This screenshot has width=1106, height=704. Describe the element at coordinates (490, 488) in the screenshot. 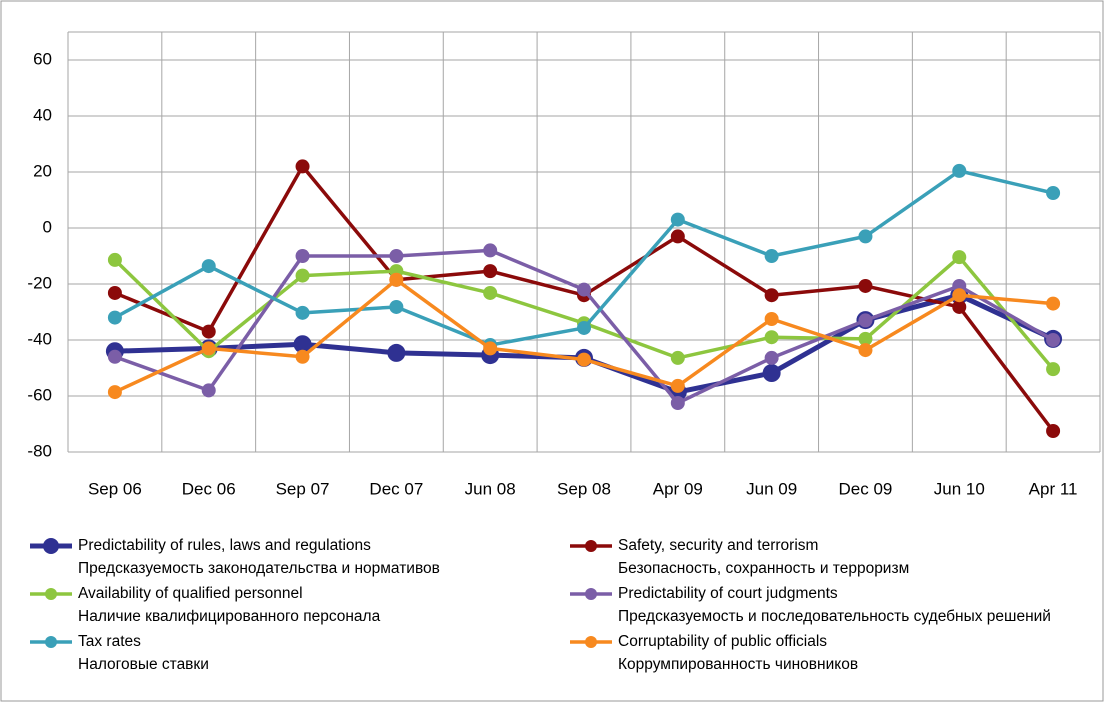

I see `x-tick-label: Jun 08` at that location.